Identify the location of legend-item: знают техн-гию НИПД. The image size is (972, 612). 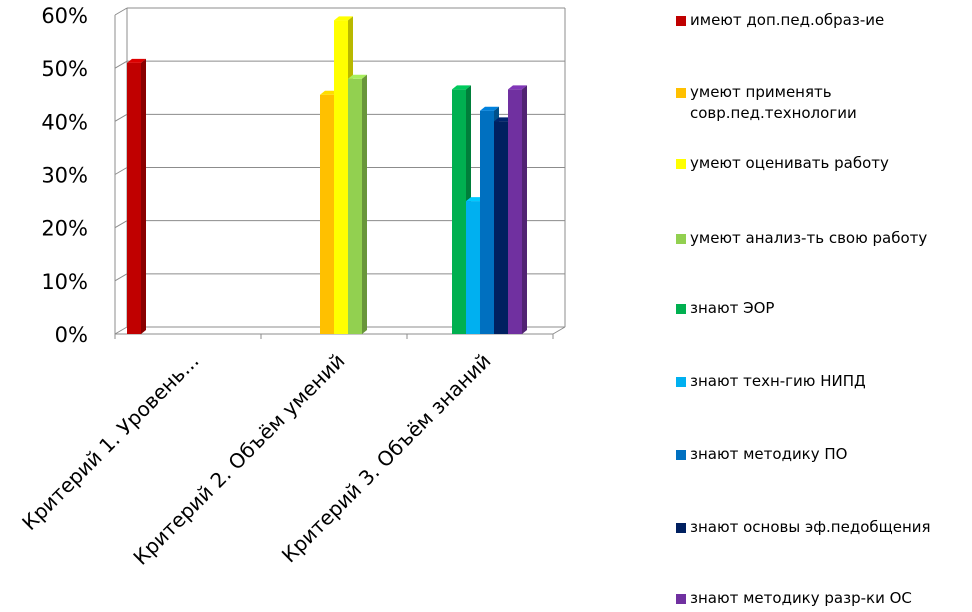
(771, 381).